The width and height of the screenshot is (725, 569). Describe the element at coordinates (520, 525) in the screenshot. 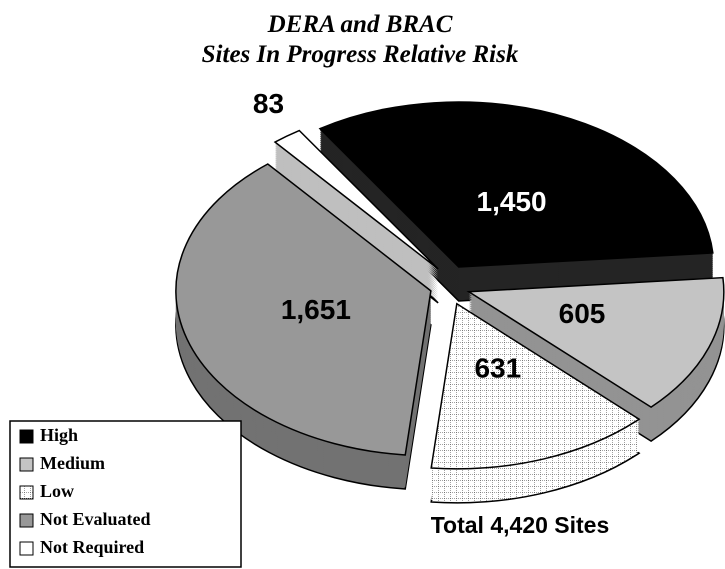

I see `annotation: Total 4,420 Sites` at that location.